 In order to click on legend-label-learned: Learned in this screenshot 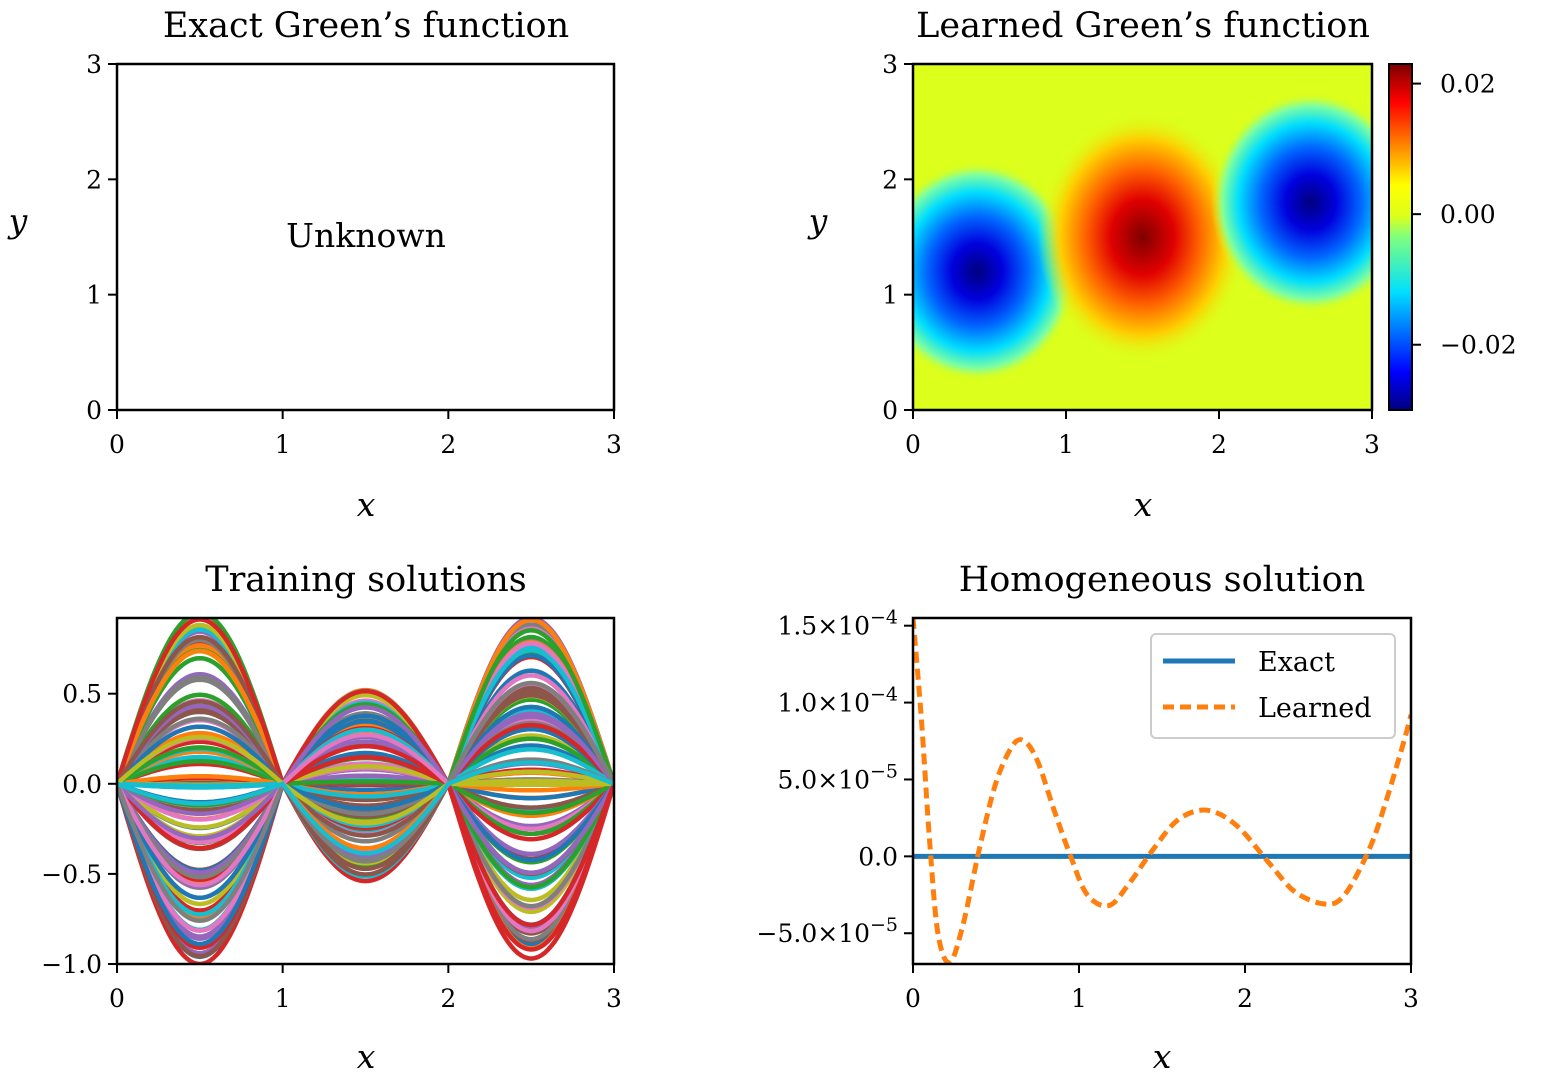, I will do `click(1315, 708)`.